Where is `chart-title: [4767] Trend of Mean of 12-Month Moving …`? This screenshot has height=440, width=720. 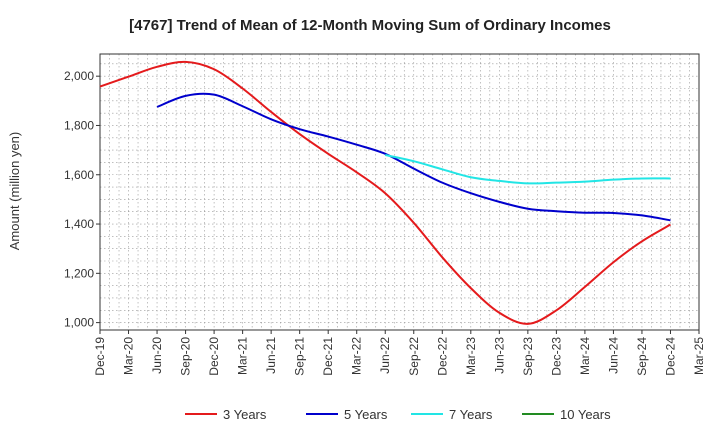
chart-title: [4767] Trend of Mean of 12-Month Moving … is located at coordinates (370, 25).